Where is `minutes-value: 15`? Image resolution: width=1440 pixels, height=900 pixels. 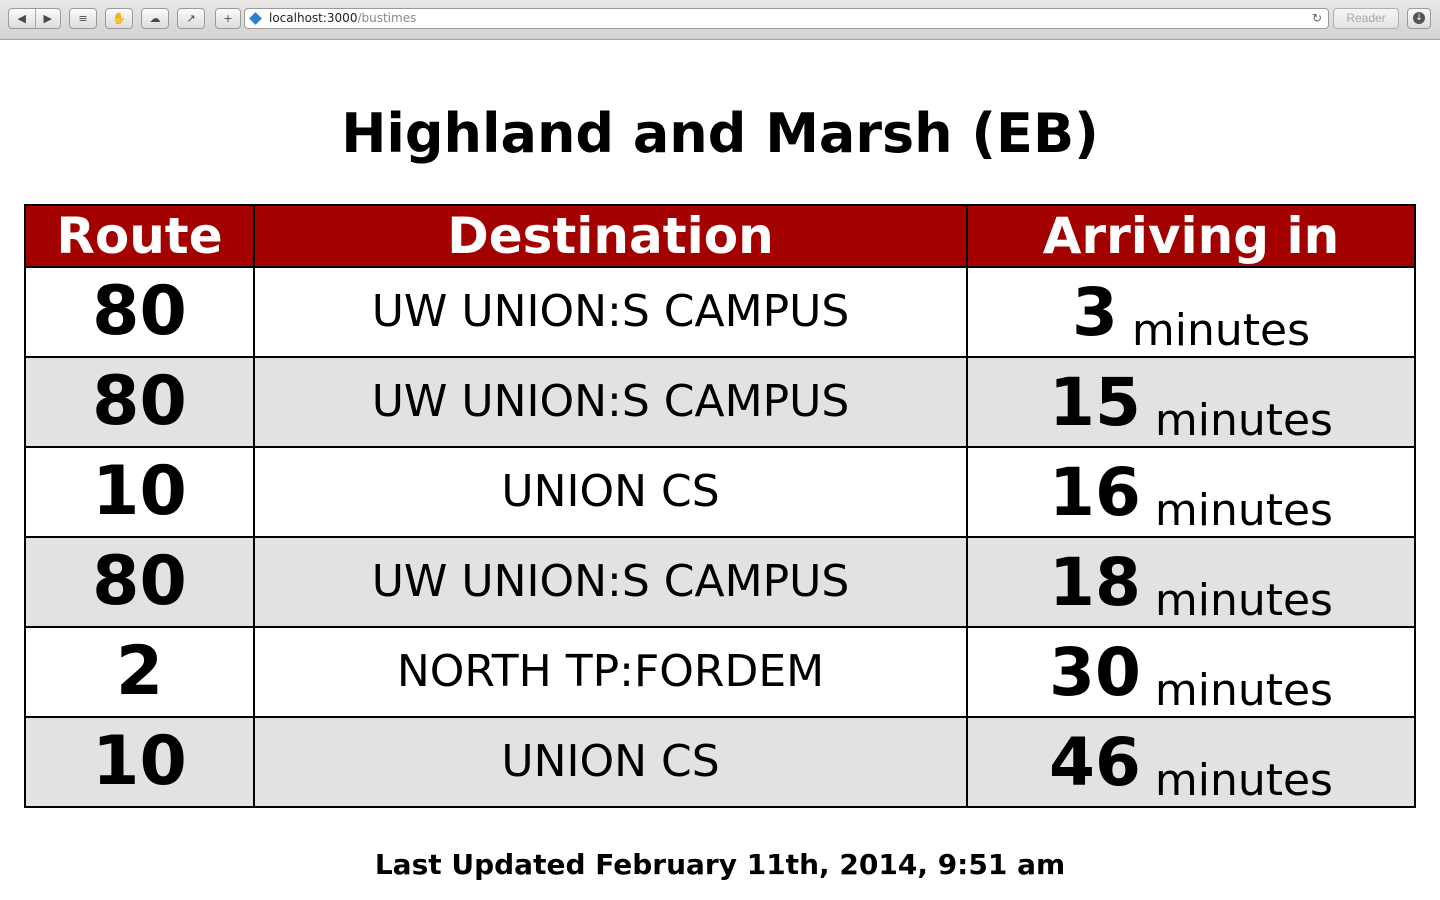
minutes-value: 15 is located at coordinates (1095, 402).